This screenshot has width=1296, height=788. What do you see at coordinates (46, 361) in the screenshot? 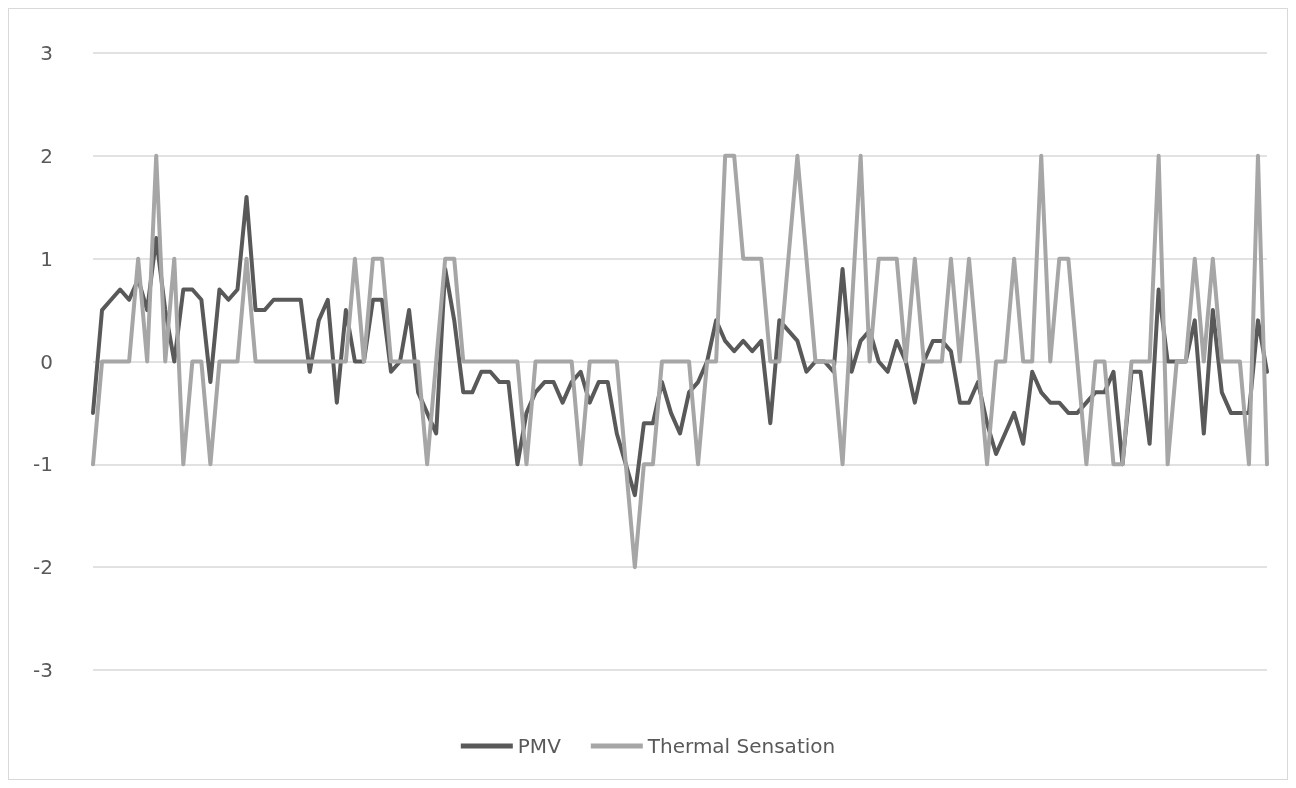
I see `y-tick-label: 0` at bounding box center [46, 361].